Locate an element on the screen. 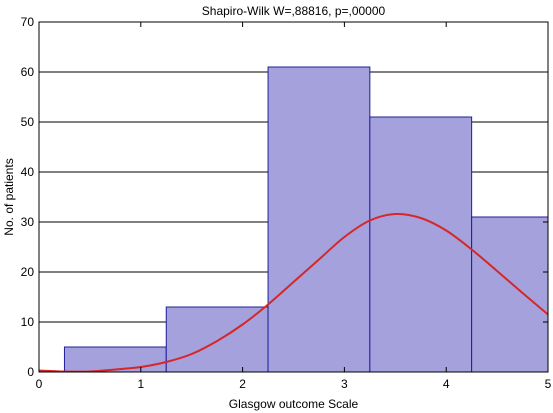 The width and height of the screenshot is (553, 413). y-tick-label: 50 is located at coordinates (28, 122).